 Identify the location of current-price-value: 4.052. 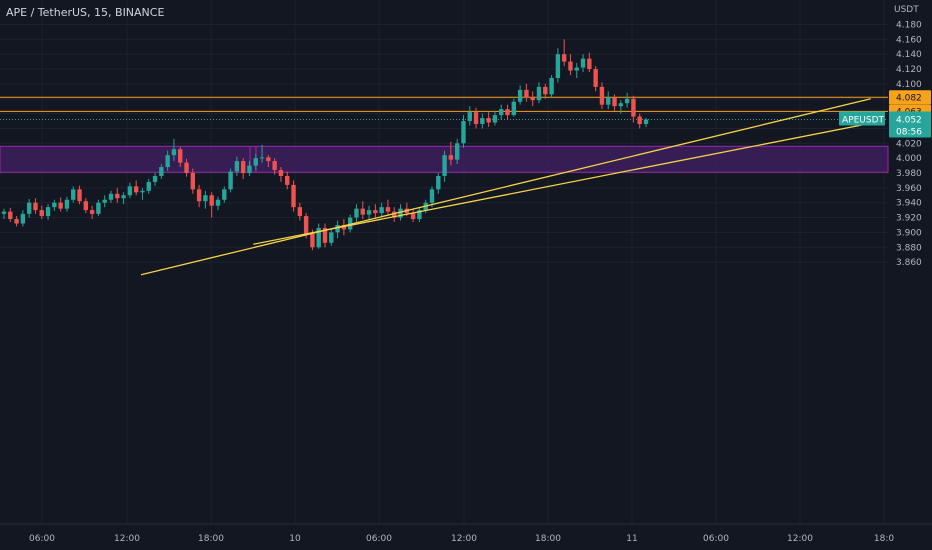
(909, 121).